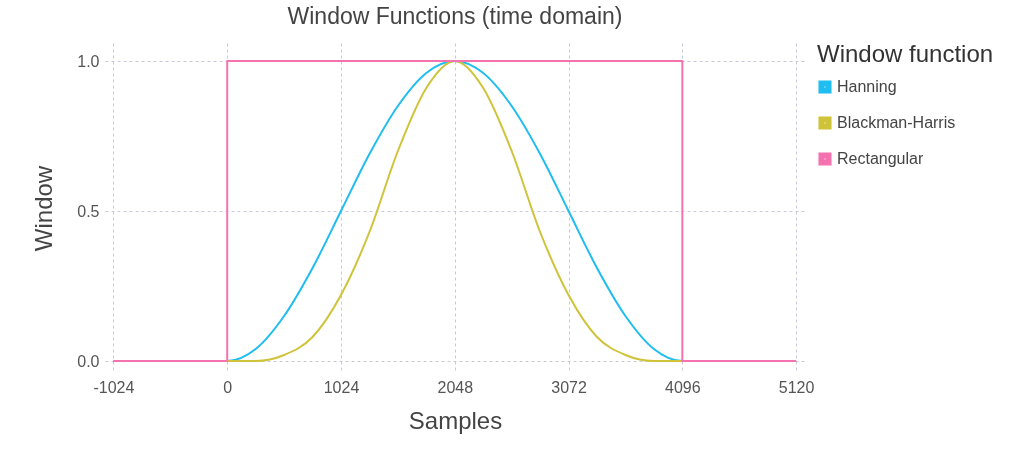  What do you see at coordinates (44, 208) in the screenshot?
I see `y-axis-title: Window` at bounding box center [44, 208].